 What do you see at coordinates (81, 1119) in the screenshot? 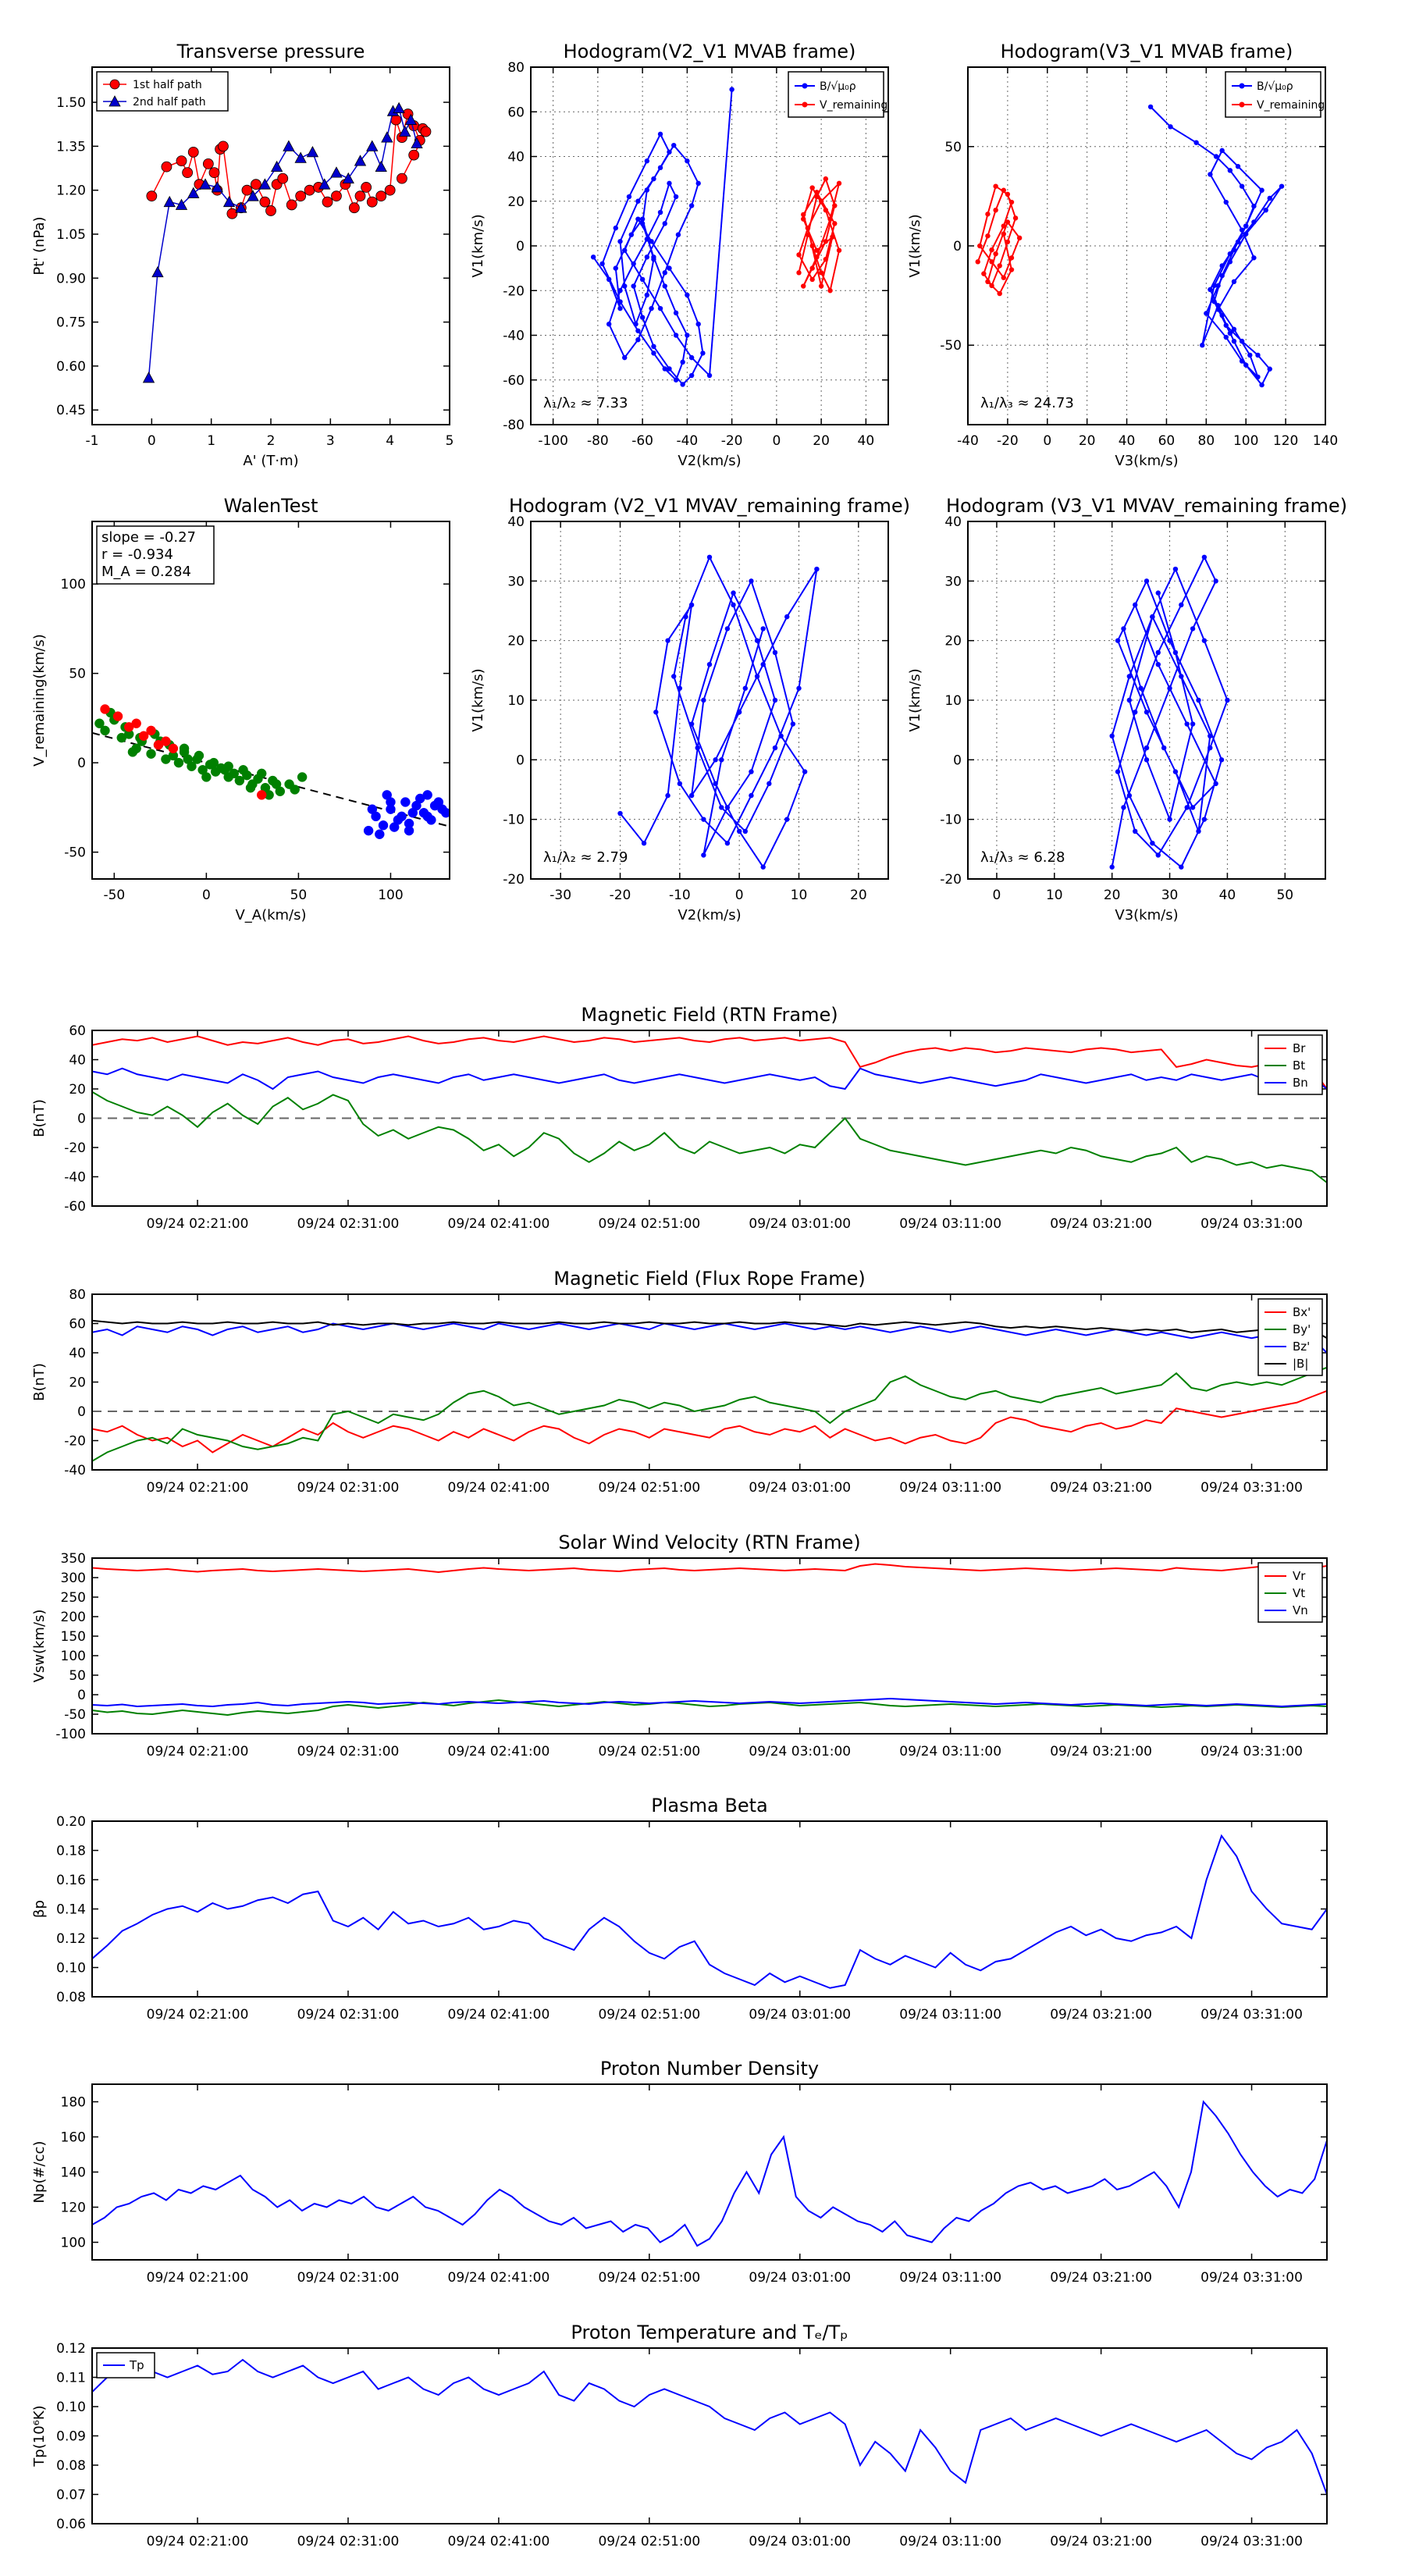
I see `y-tick-label: 0` at bounding box center [81, 1119].